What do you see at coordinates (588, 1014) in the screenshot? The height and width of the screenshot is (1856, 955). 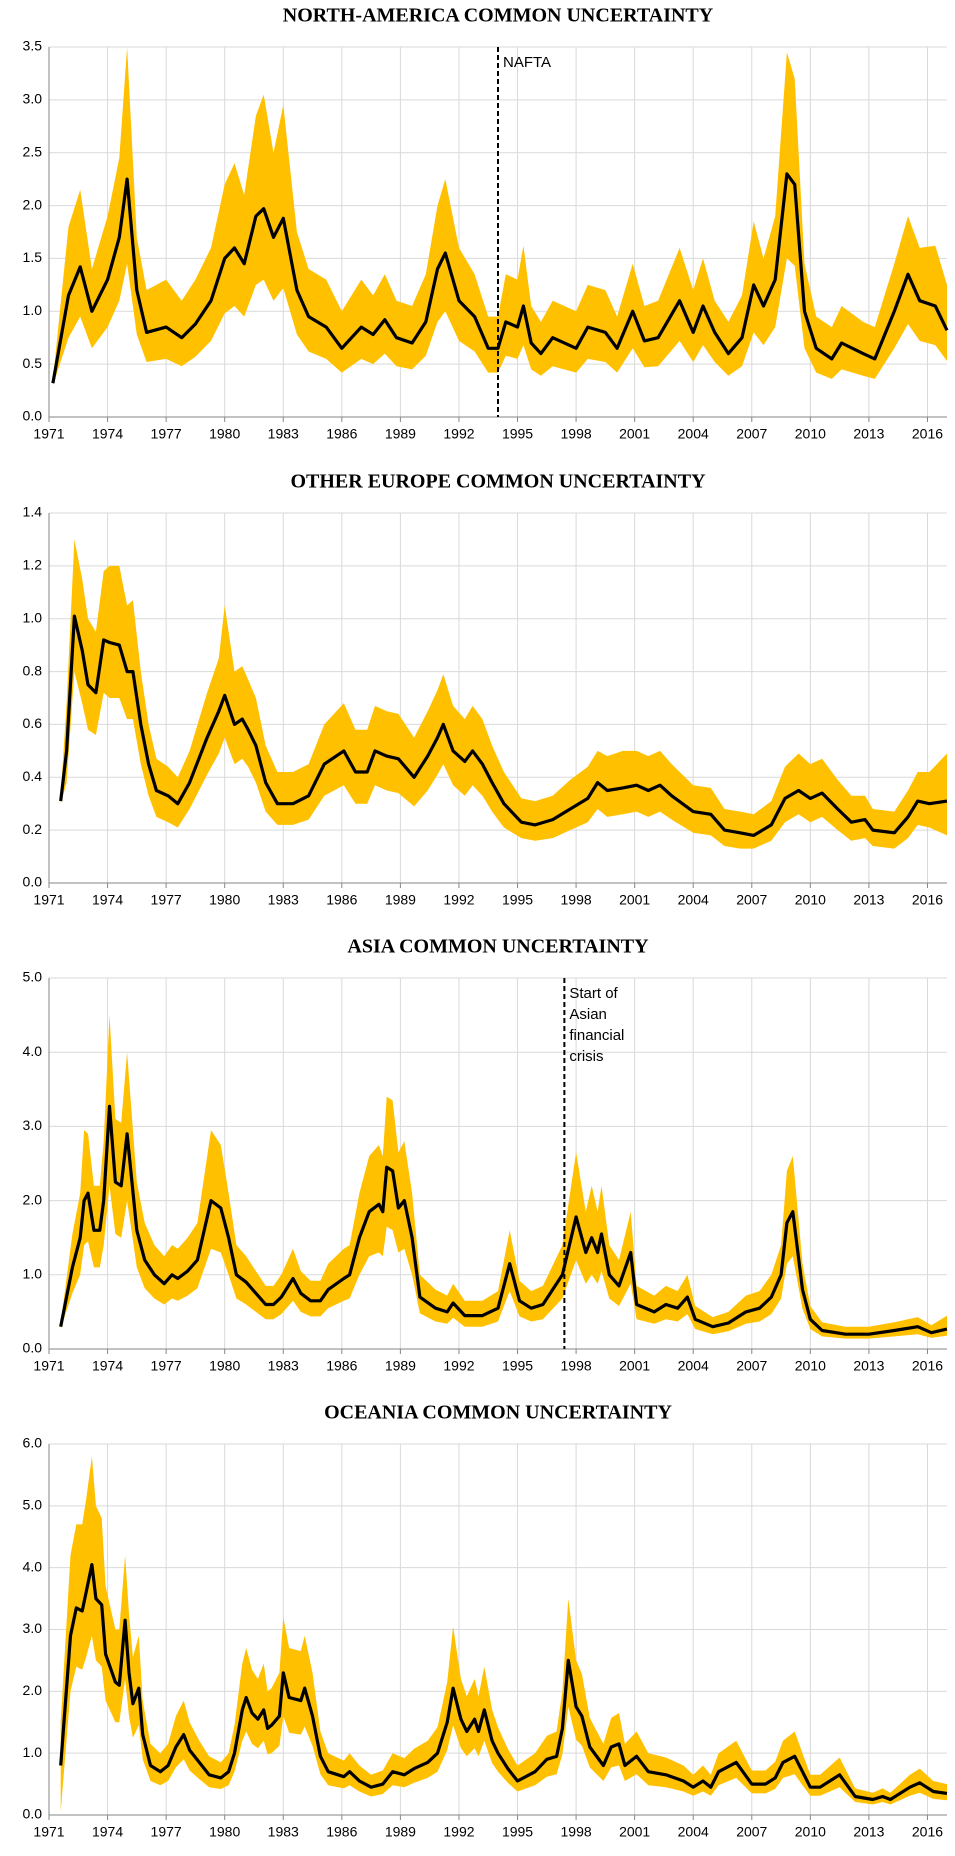 I see `event-label: Asian` at bounding box center [588, 1014].